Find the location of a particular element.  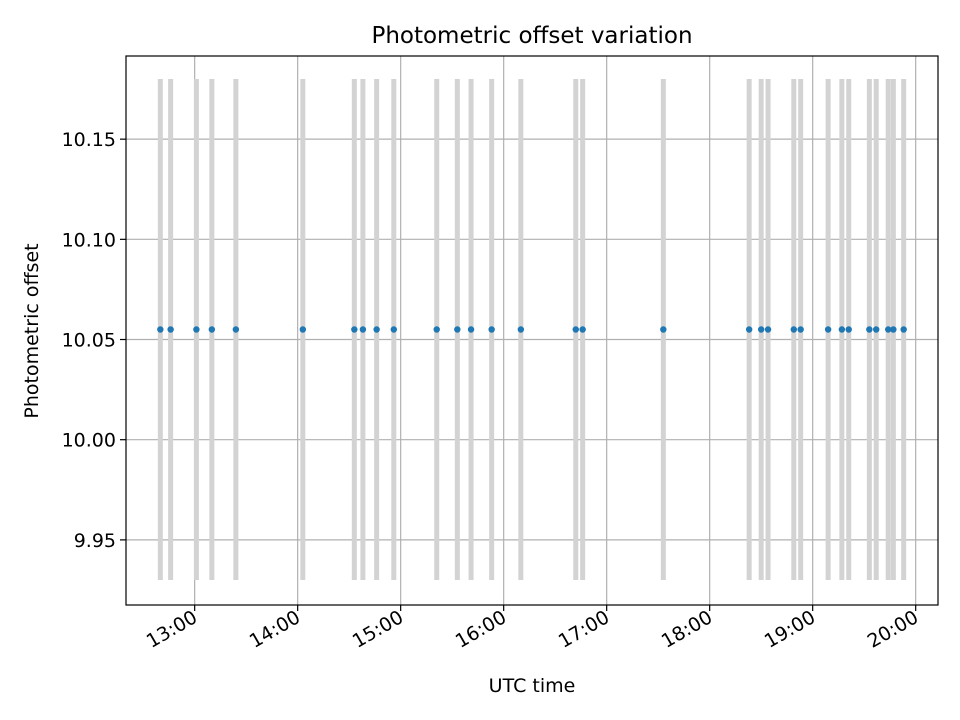

x-axis-label: UTC time is located at coordinates (532, 686).